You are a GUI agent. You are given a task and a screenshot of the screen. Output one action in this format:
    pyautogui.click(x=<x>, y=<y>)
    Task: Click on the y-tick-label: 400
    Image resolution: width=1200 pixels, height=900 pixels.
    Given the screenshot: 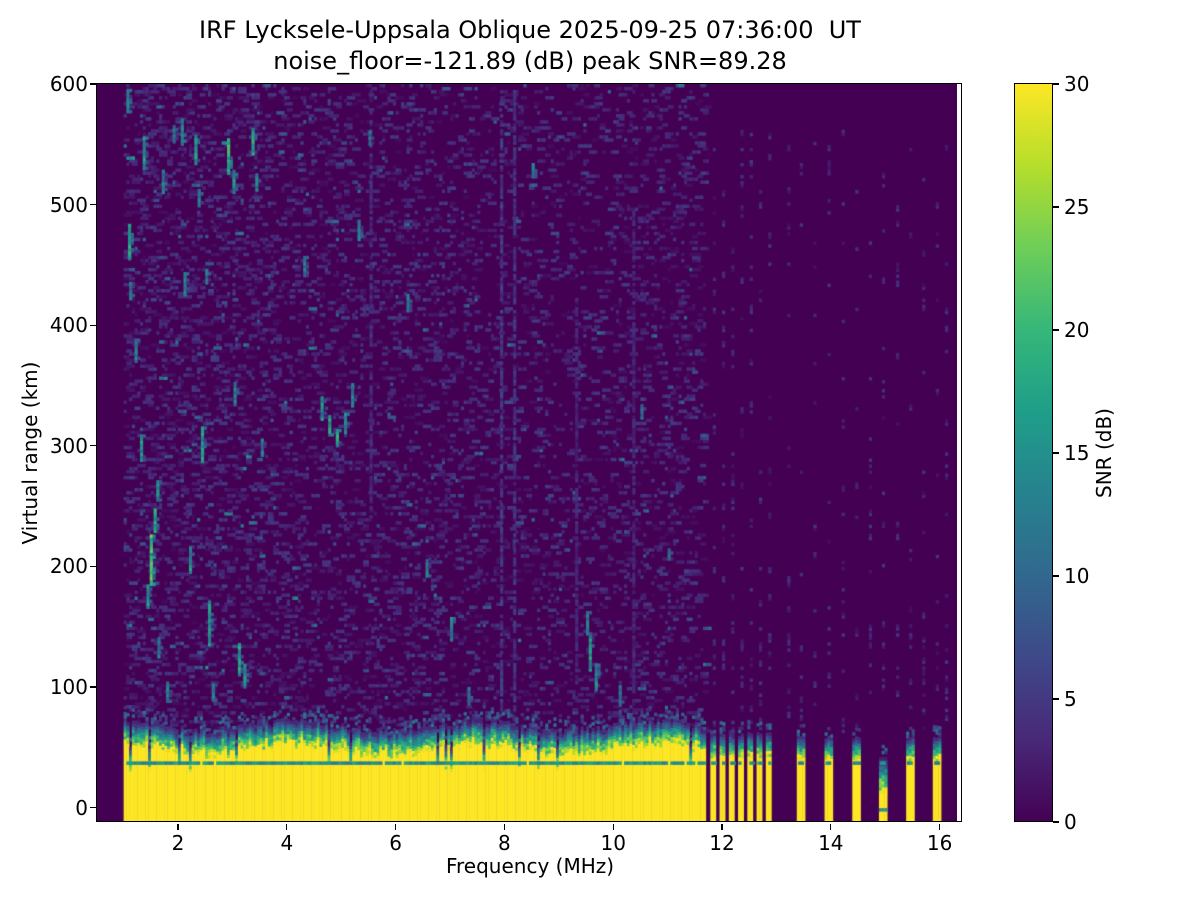 What is the action you would take?
    pyautogui.click(x=68, y=325)
    